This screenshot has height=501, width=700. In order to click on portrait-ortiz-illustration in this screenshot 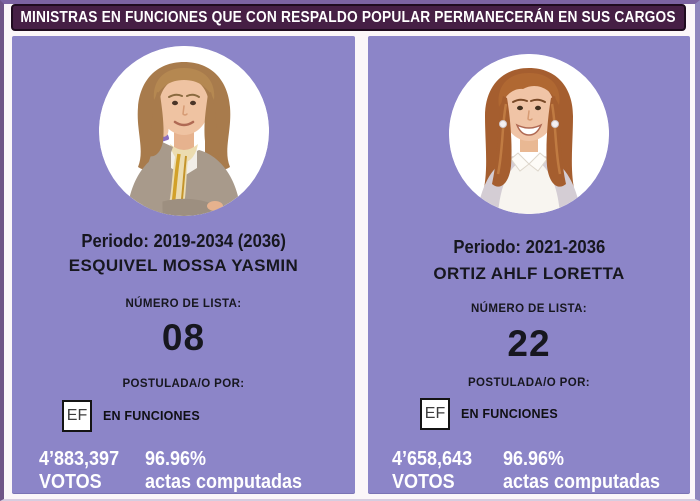, I will do `click(529, 134)`.